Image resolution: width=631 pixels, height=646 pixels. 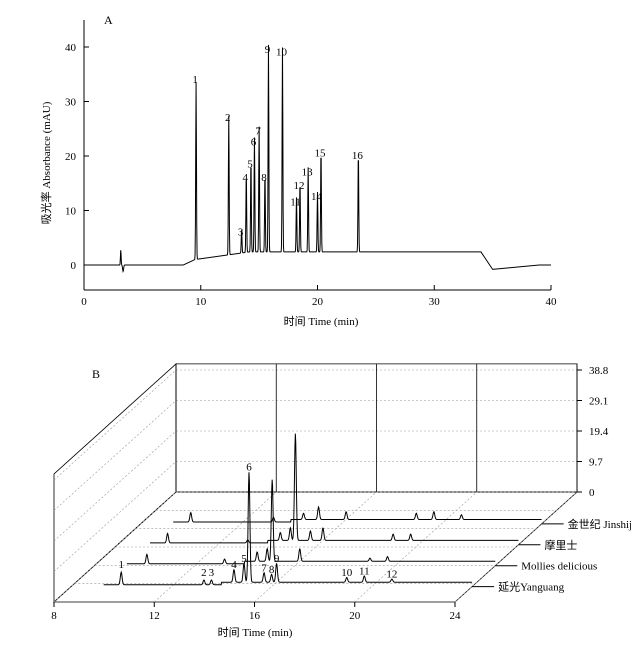 What do you see at coordinates (317, 197) in the screenshot?
I see `panel-a-peak-label: 14` at bounding box center [317, 197].